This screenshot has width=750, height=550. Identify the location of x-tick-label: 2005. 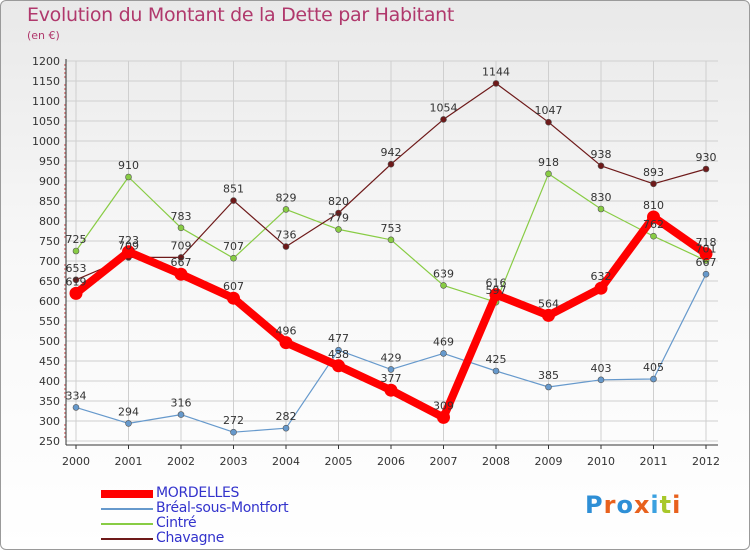
(339, 461).